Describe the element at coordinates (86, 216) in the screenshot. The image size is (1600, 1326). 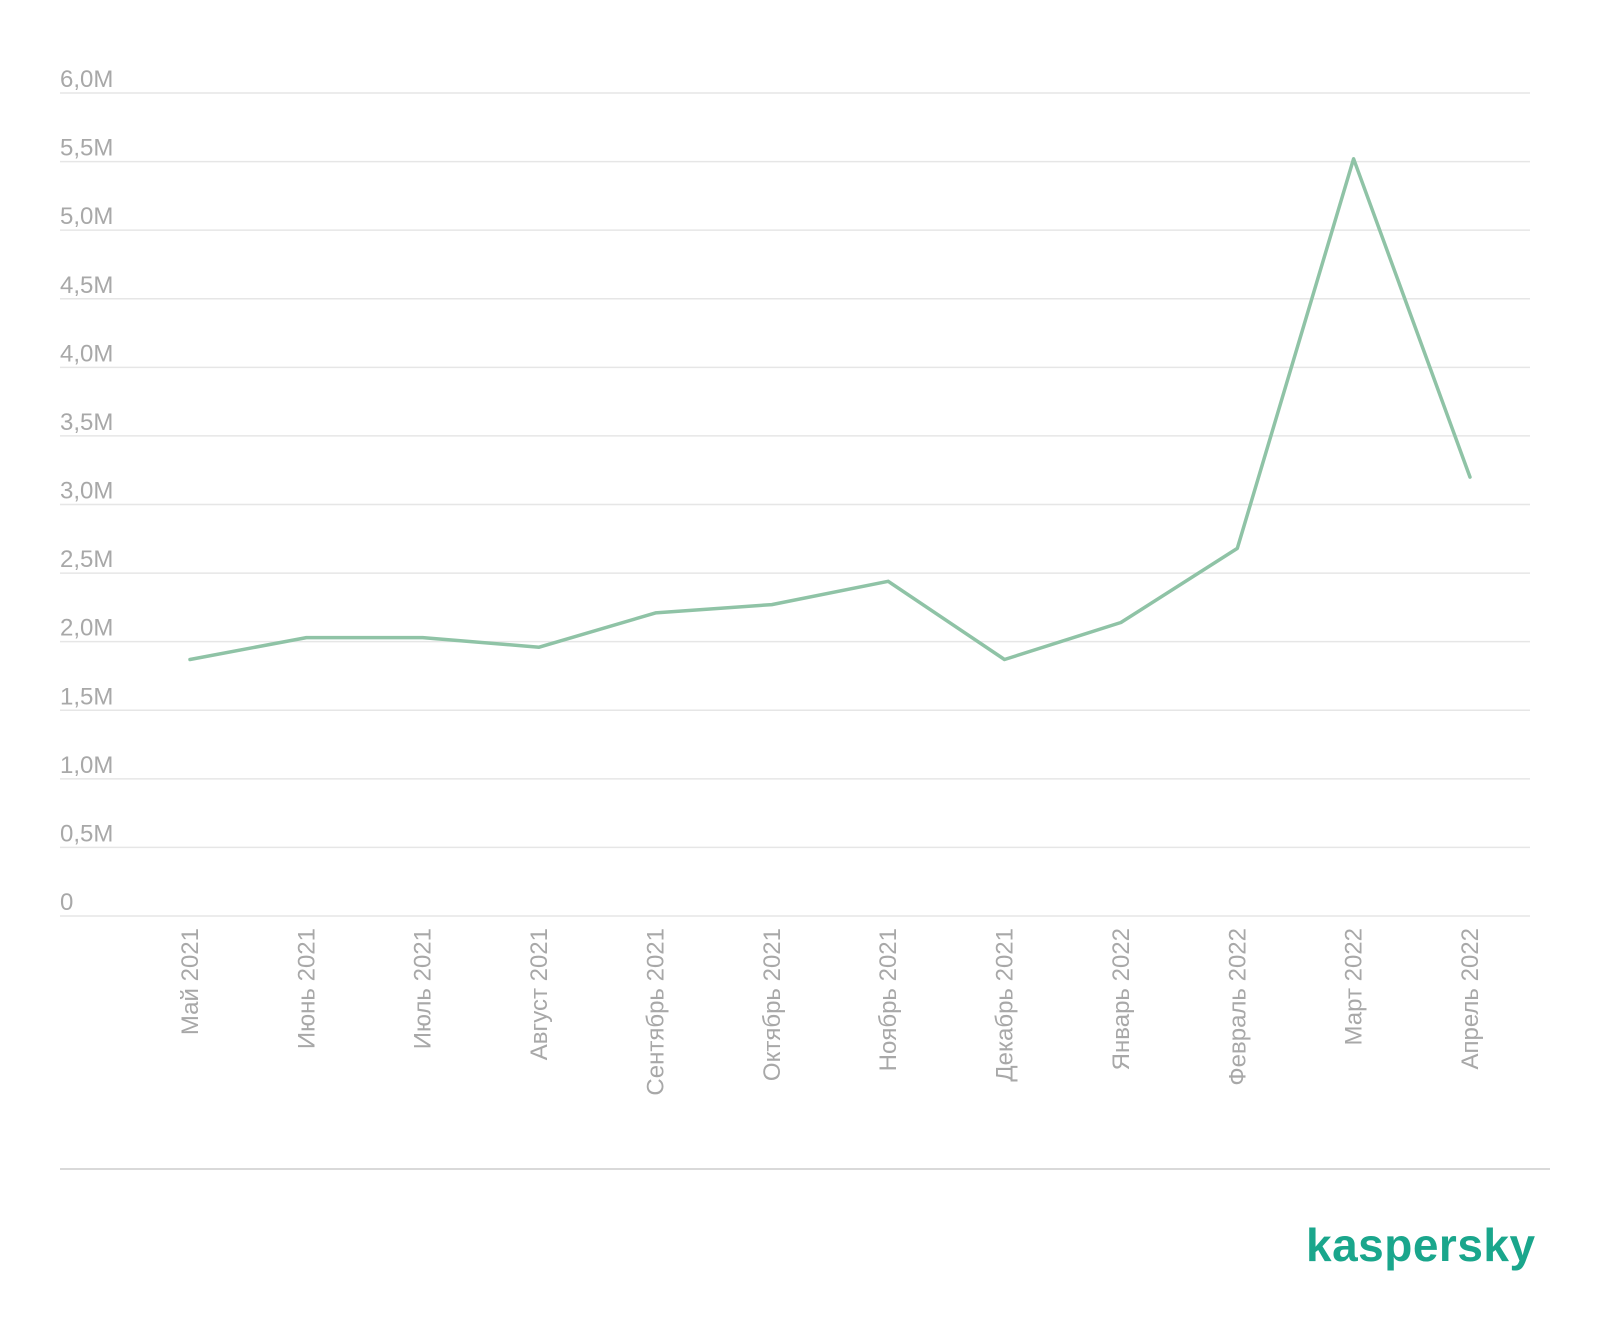
I see `y-tick-label: 5,0M` at that location.